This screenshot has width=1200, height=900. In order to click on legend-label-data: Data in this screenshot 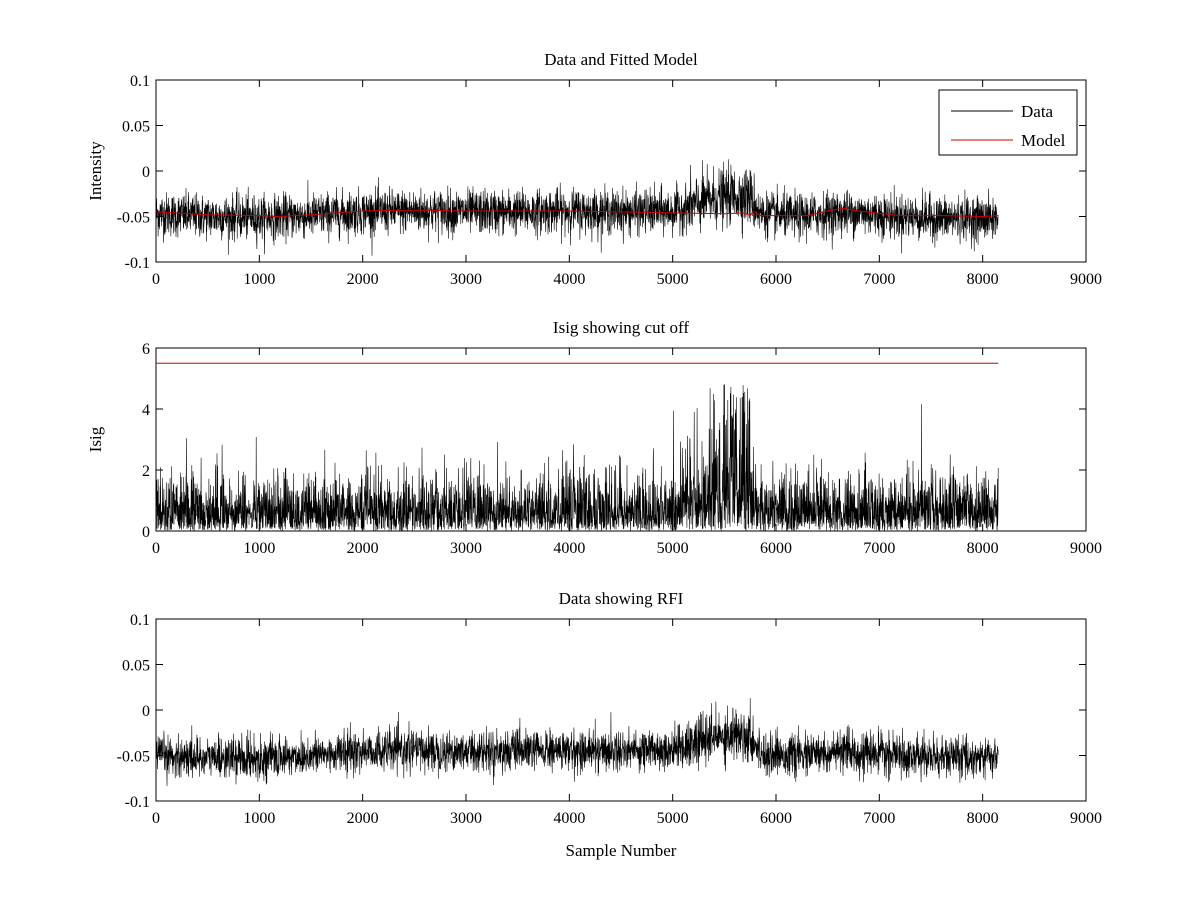, I will do `click(1037, 111)`.